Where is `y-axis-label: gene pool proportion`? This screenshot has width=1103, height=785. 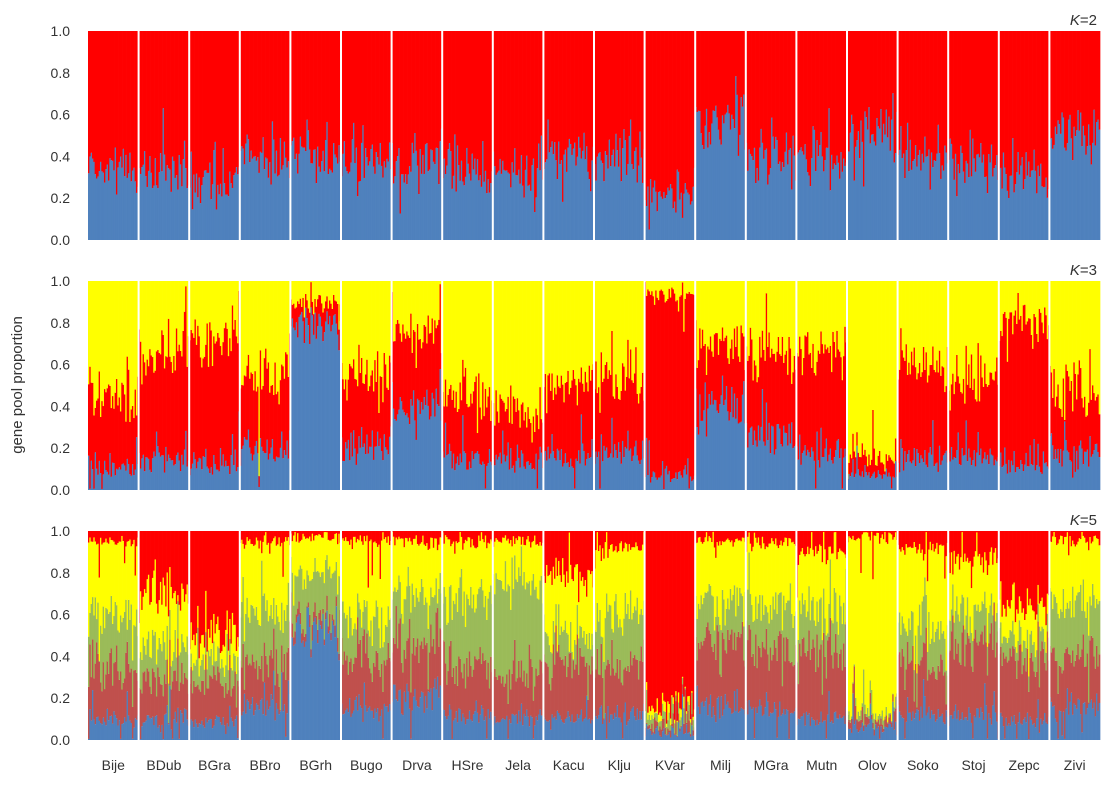
y-axis-label: gene pool proportion is located at coordinates (17, 385).